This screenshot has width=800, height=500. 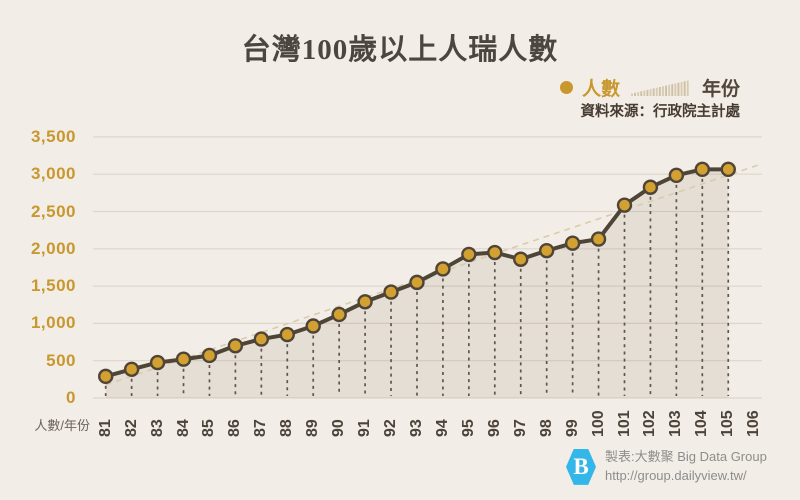 What do you see at coordinates (442, 428) in the screenshot?
I see `x-tick-label: 94` at bounding box center [442, 428].